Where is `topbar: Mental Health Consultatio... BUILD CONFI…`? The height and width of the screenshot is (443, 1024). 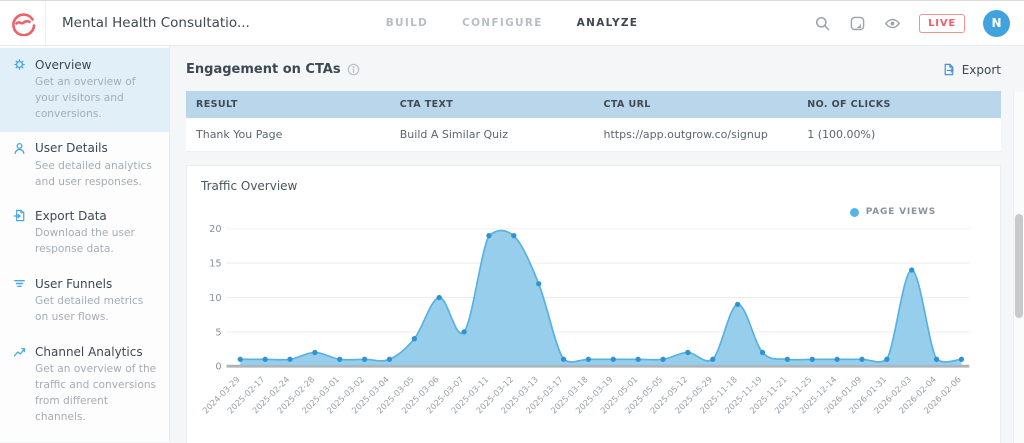 topbar: Mental Health Consultatio... BUILD CONFI… is located at coordinates (512, 23).